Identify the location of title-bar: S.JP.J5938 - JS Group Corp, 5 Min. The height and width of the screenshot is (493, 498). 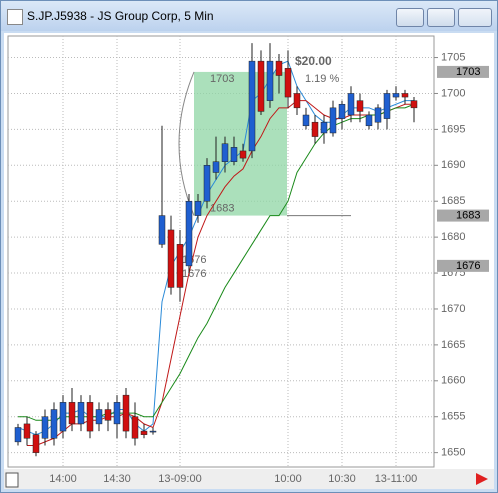
(249, 16).